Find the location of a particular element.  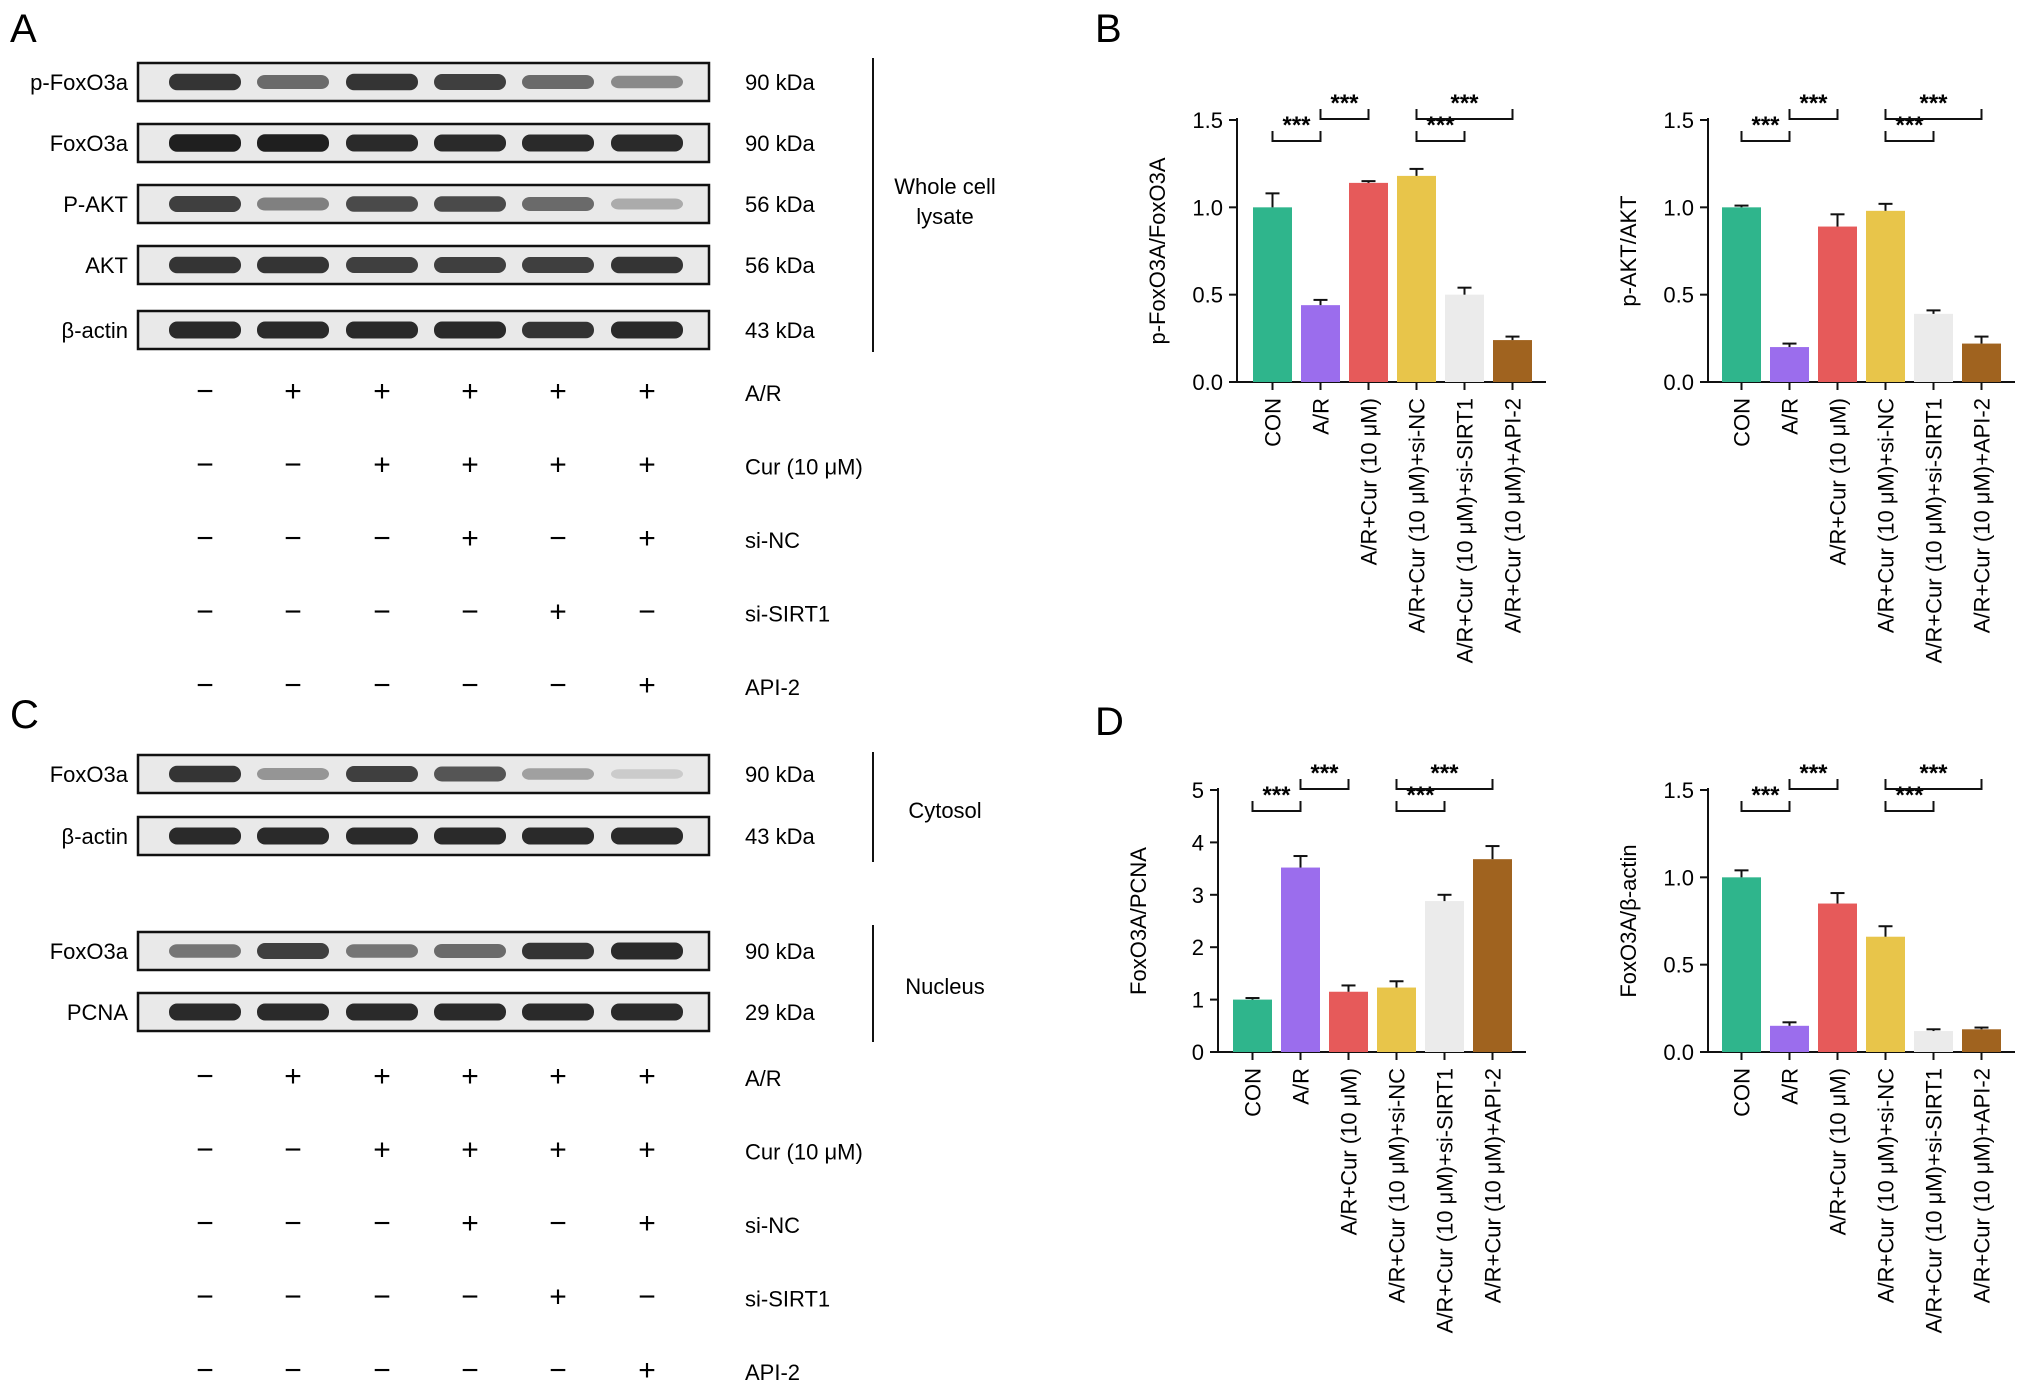

x-tick-label: A/R+Cur (10 μM)+API-2 is located at coordinates (1493, 1185).